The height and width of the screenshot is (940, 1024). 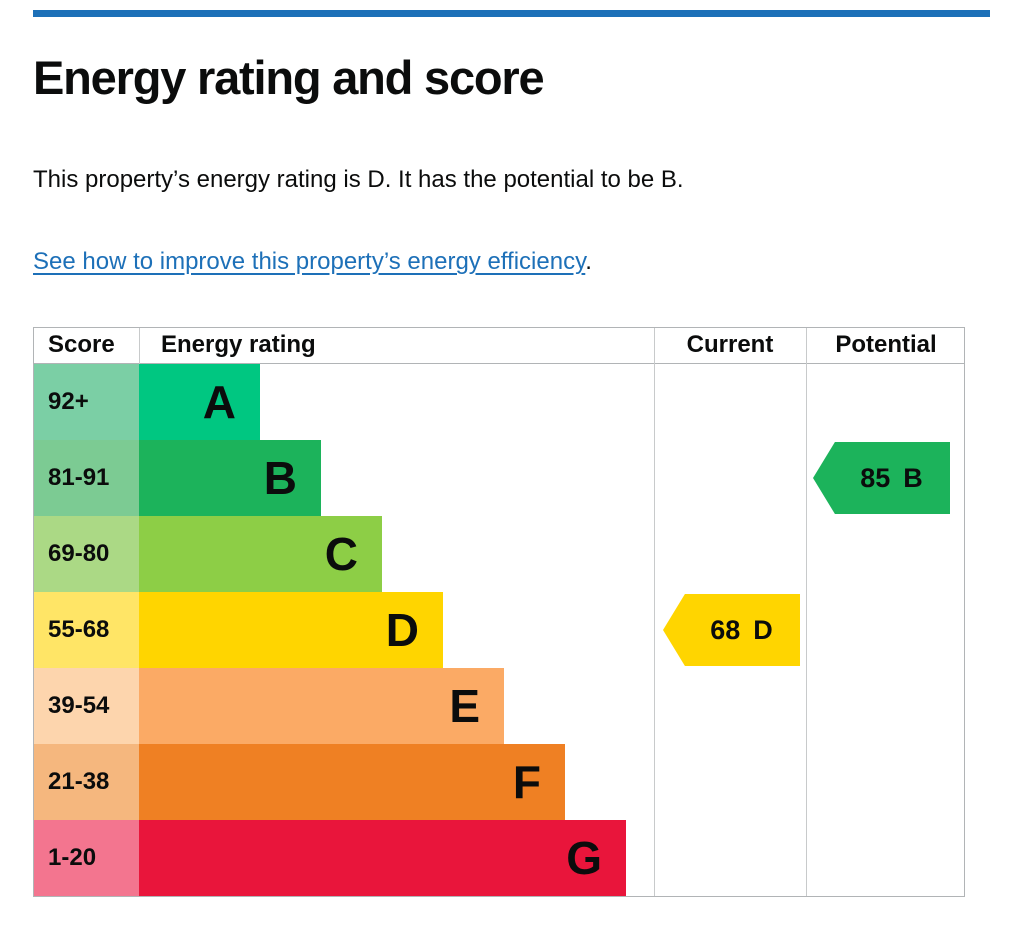 What do you see at coordinates (341, 554) in the screenshot?
I see `rating-letter: C` at bounding box center [341, 554].